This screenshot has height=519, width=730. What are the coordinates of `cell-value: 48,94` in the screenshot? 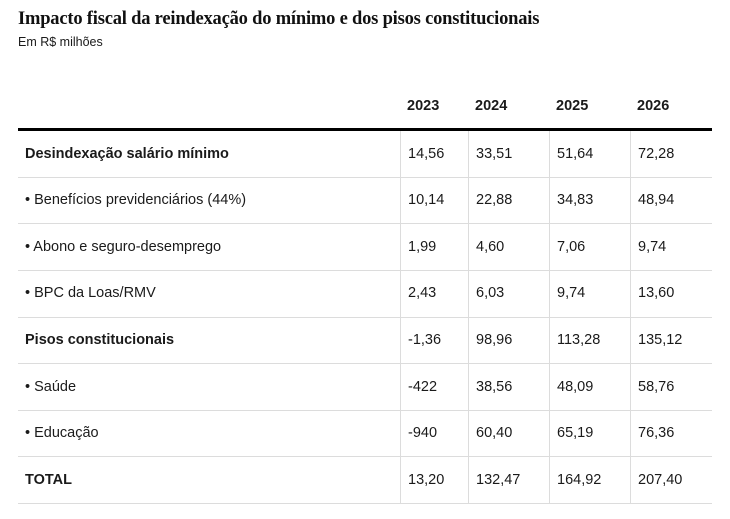 It's located at (671, 200).